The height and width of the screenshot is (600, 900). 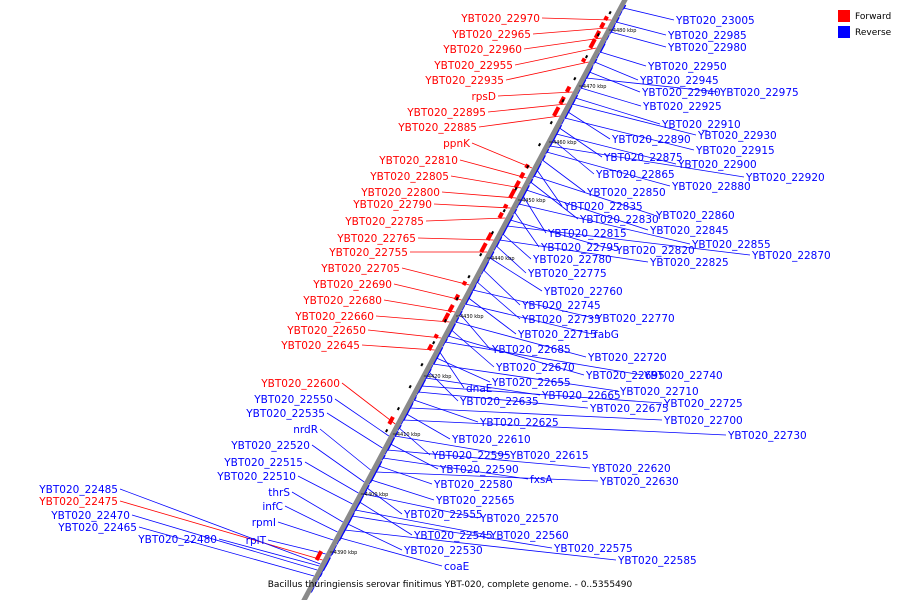 What do you see at coordinates (519, 423) in the screenshot?
I see `reverse-gene-right-label: YBT020_22625` at bounding box center [519, 423].